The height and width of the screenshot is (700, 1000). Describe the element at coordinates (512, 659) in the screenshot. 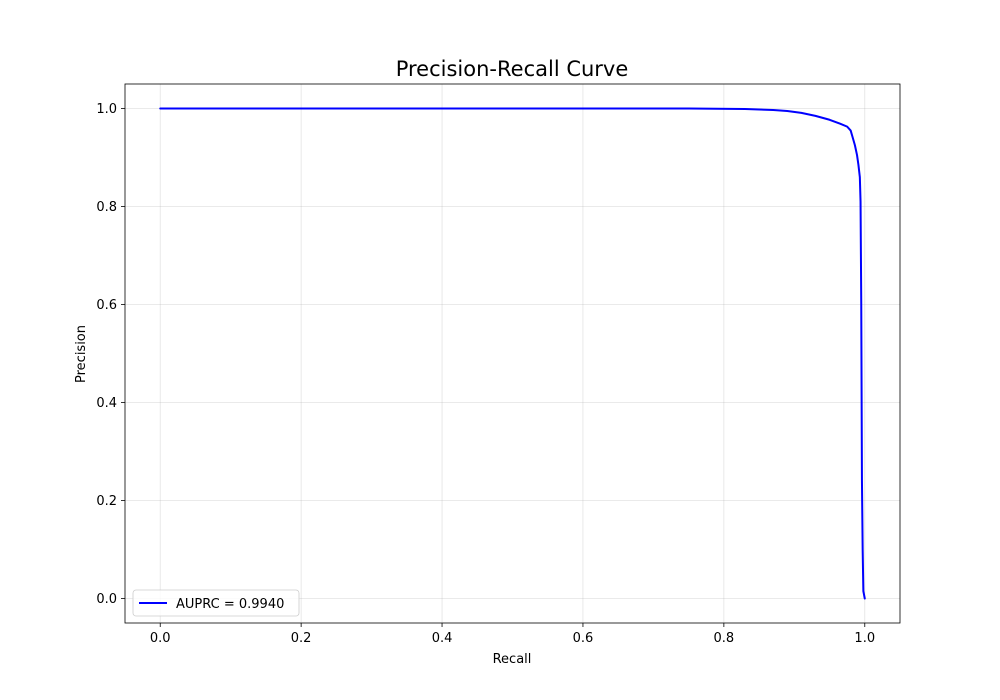

I see `x-axis-label: Recall` at that location.